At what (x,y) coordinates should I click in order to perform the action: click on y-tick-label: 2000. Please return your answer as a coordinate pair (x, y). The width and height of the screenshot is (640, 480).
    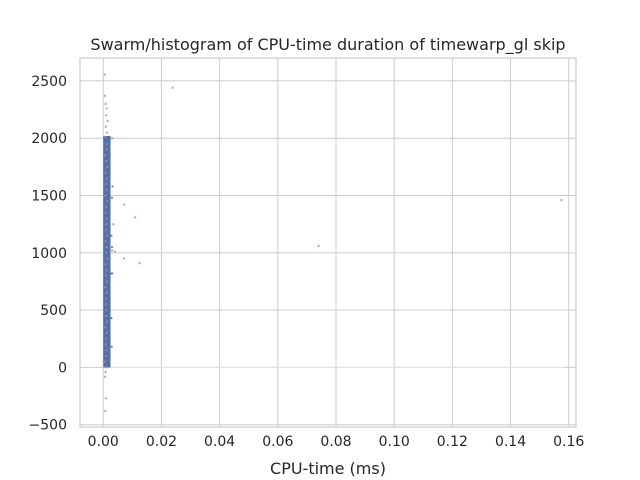
    Looking at the image, I should click on (49, 139).